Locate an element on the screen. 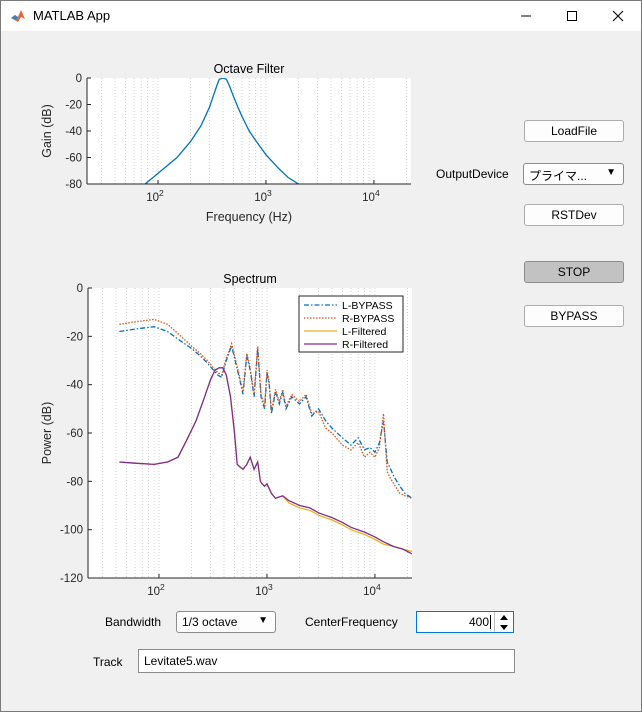 The height and width of the screenshot is (712, 642). series-lines is located at coordinates (221, 131).